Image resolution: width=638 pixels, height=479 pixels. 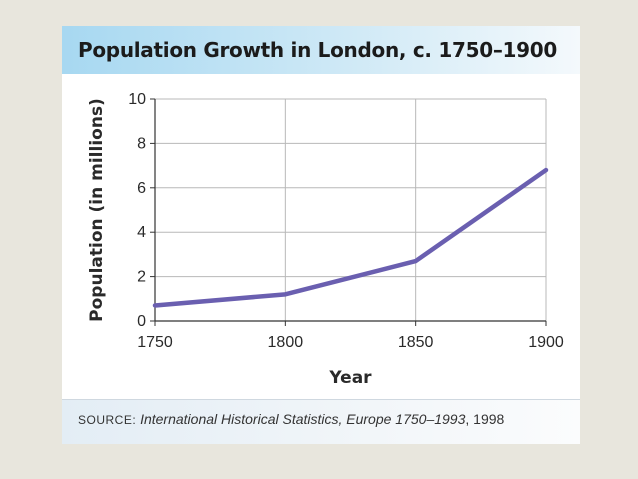 I want to click on x-tick-label: 1800, so click(x=286, y=342).